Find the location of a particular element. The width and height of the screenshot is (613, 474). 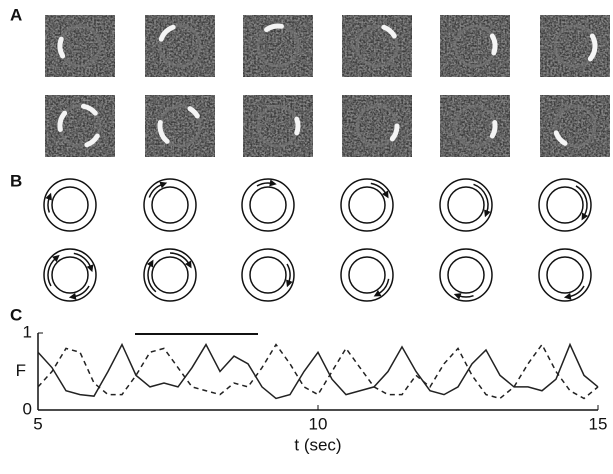

panel-label: C is located at coordinates (16, 314).